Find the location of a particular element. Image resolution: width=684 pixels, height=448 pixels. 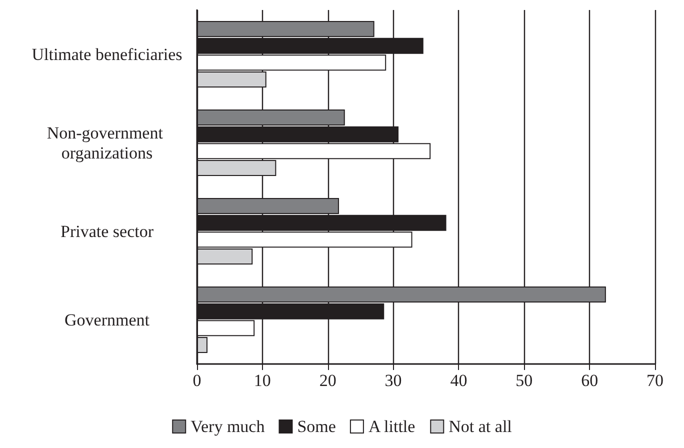

x-tick-label: 40 is located at coordinates (459, 380).